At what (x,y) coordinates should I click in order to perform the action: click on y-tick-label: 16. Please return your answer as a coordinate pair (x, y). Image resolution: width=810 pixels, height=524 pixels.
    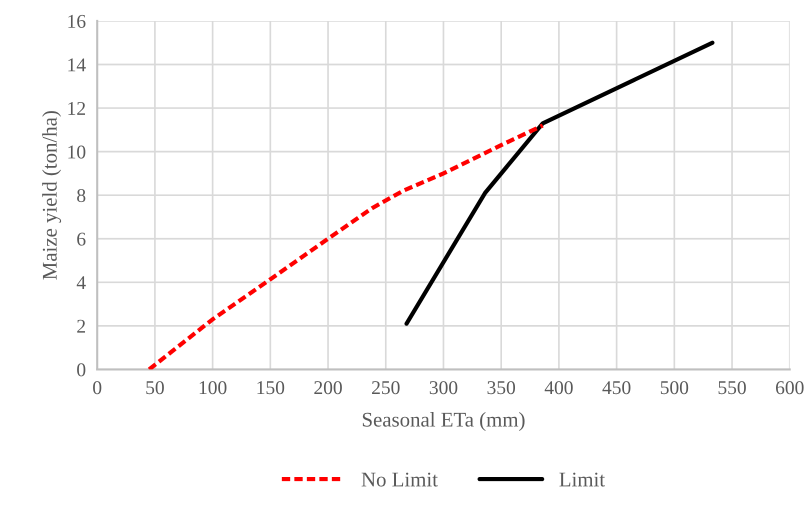
    Looking at the image, I should click on (77, 21).